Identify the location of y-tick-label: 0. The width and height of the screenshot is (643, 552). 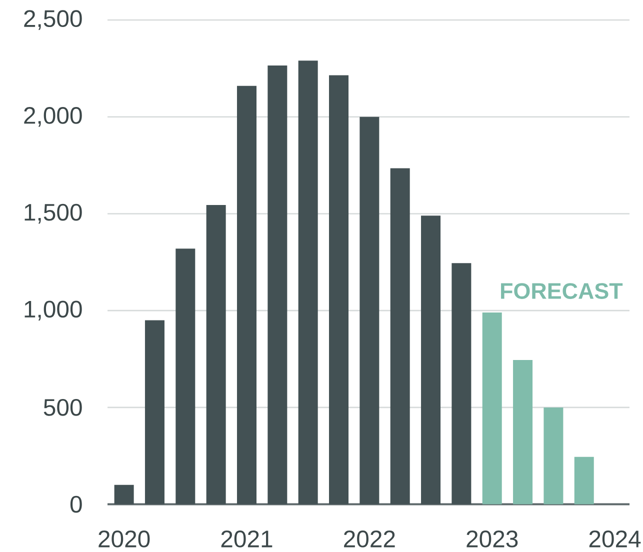
(76, 504).